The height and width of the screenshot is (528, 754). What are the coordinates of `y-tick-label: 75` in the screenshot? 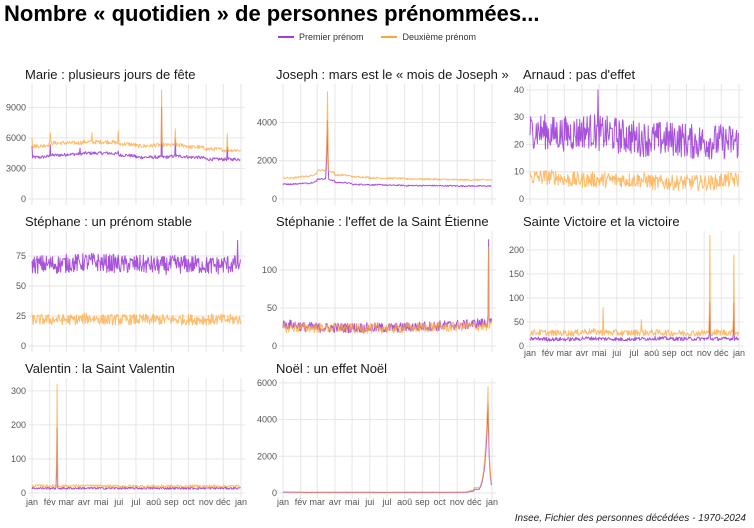 It's located at (21, 256).